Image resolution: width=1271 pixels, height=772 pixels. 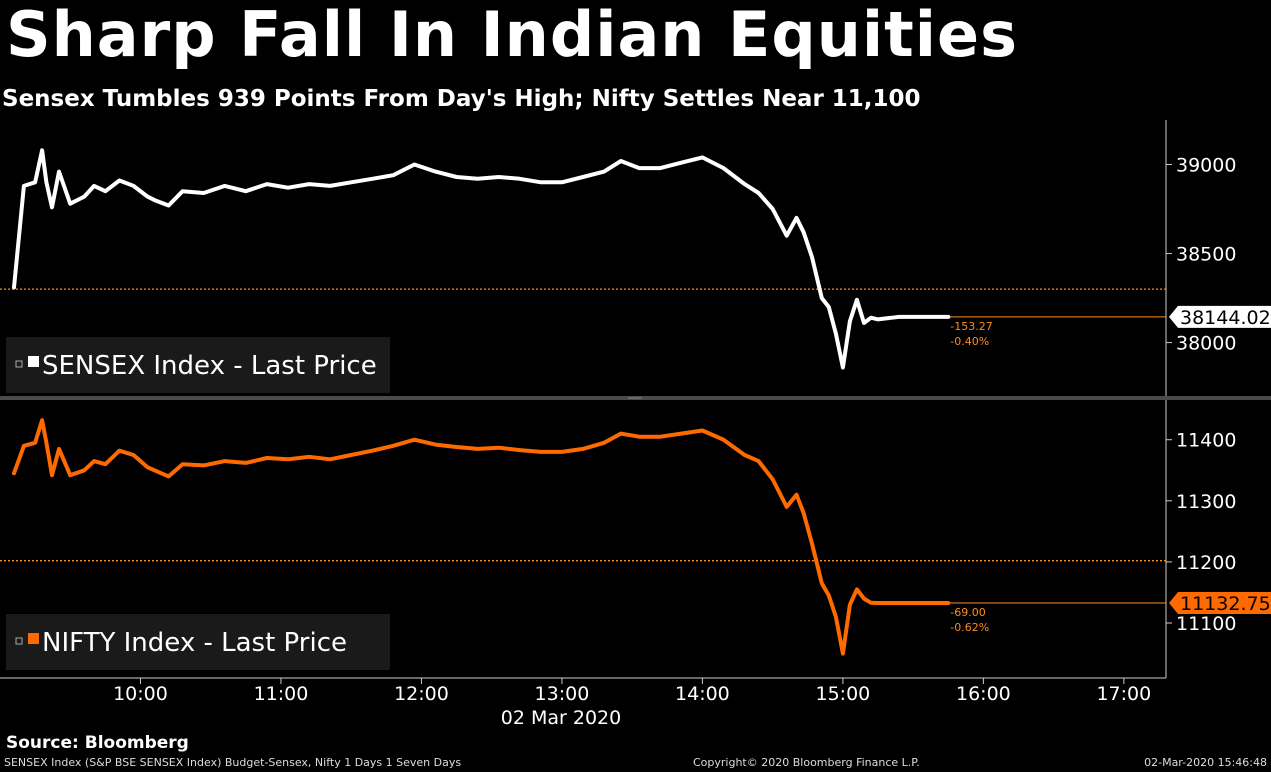 I want to click on footer-copyright: Copyright© 2020 Bloomberg Finance L.P., so click(x=806, y=762).